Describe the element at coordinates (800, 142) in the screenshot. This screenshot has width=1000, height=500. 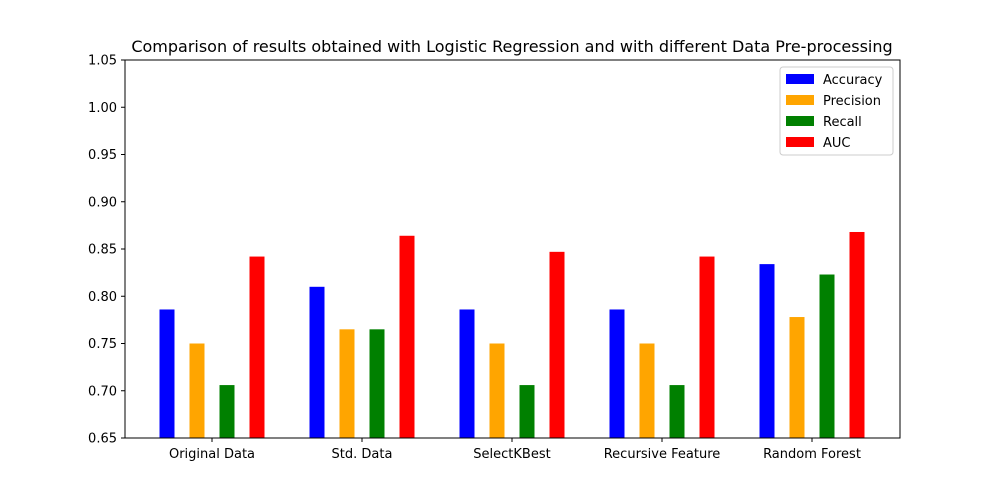
I see `legend-swatch-auc` at that location.